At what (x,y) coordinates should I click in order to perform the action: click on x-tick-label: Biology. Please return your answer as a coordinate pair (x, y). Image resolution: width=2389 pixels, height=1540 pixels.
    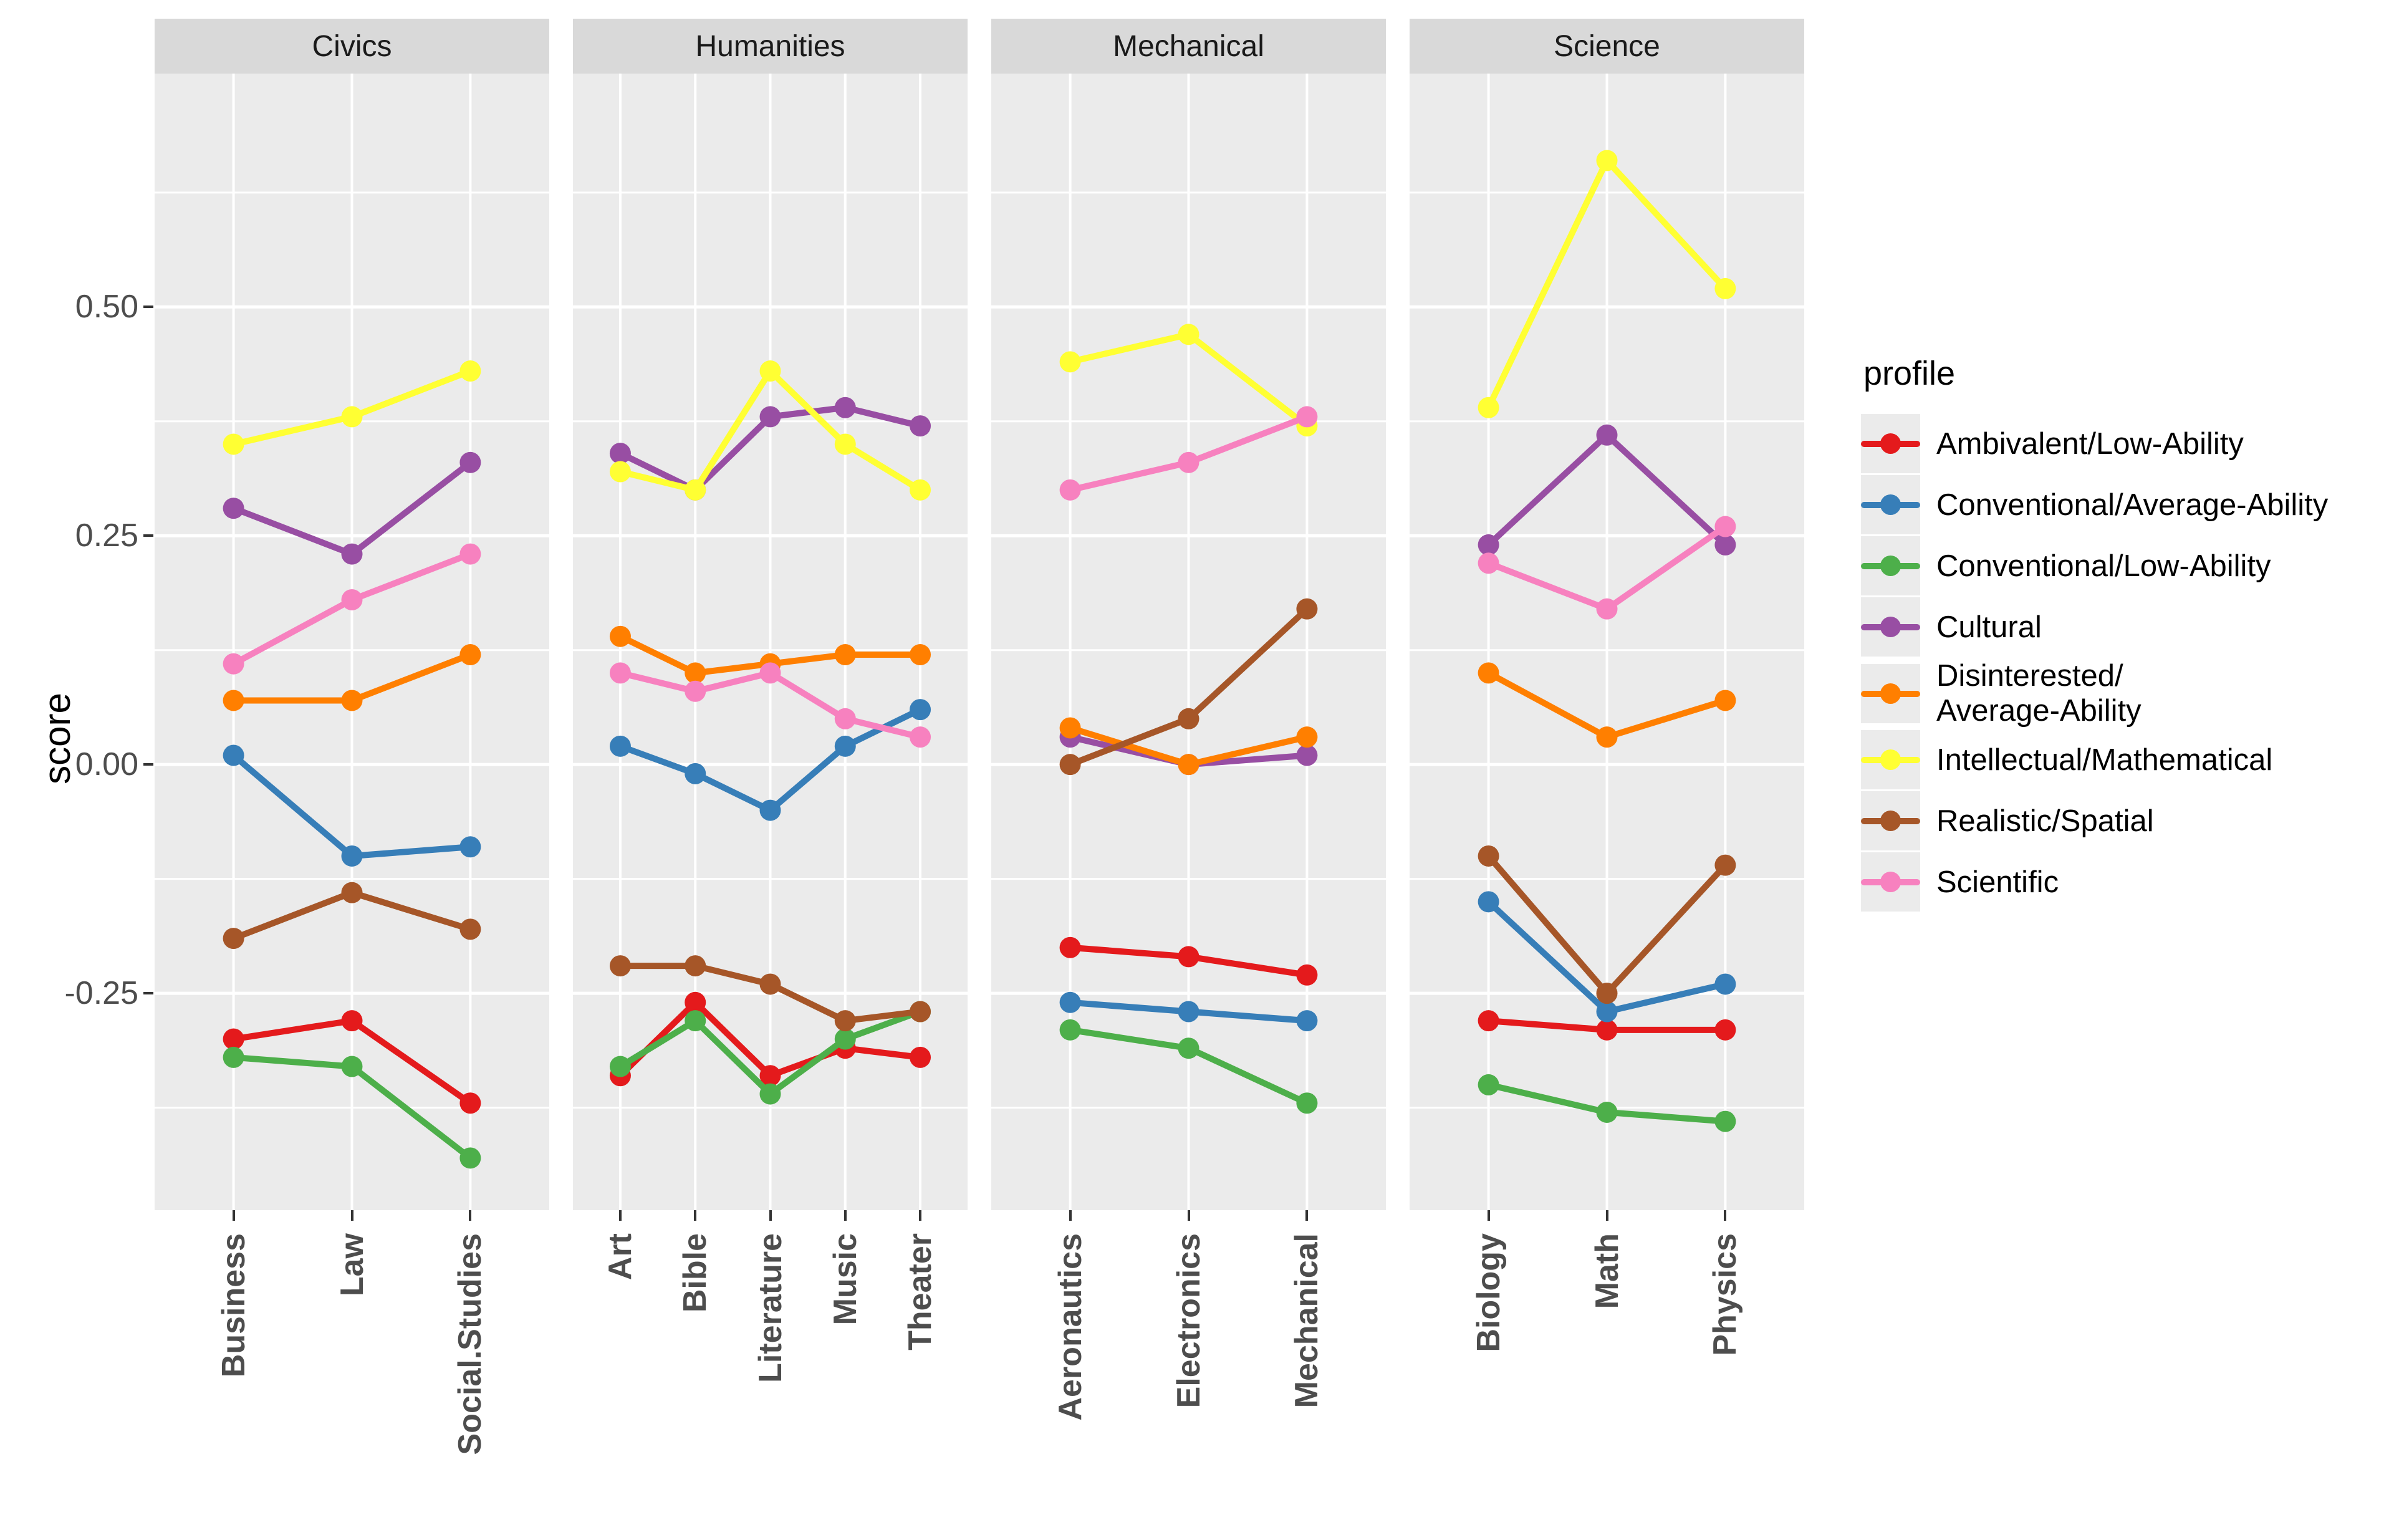
    Looking at the image, I should click on (1488, 1292).